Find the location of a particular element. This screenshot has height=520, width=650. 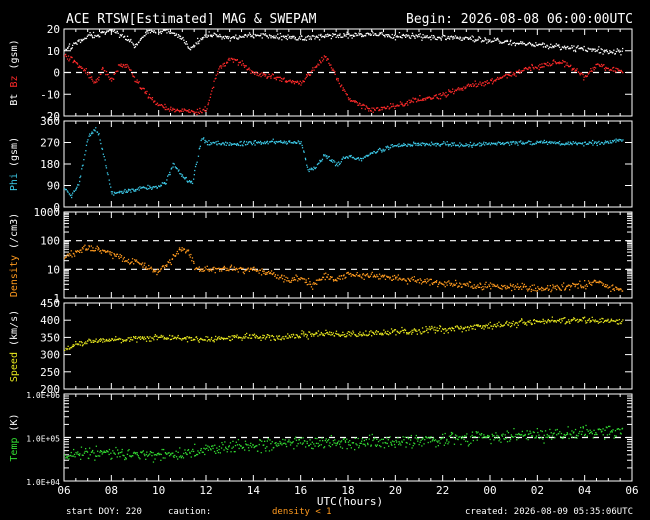

y-axis-label-unit: (gsm) is located at coordinates (14, 155).